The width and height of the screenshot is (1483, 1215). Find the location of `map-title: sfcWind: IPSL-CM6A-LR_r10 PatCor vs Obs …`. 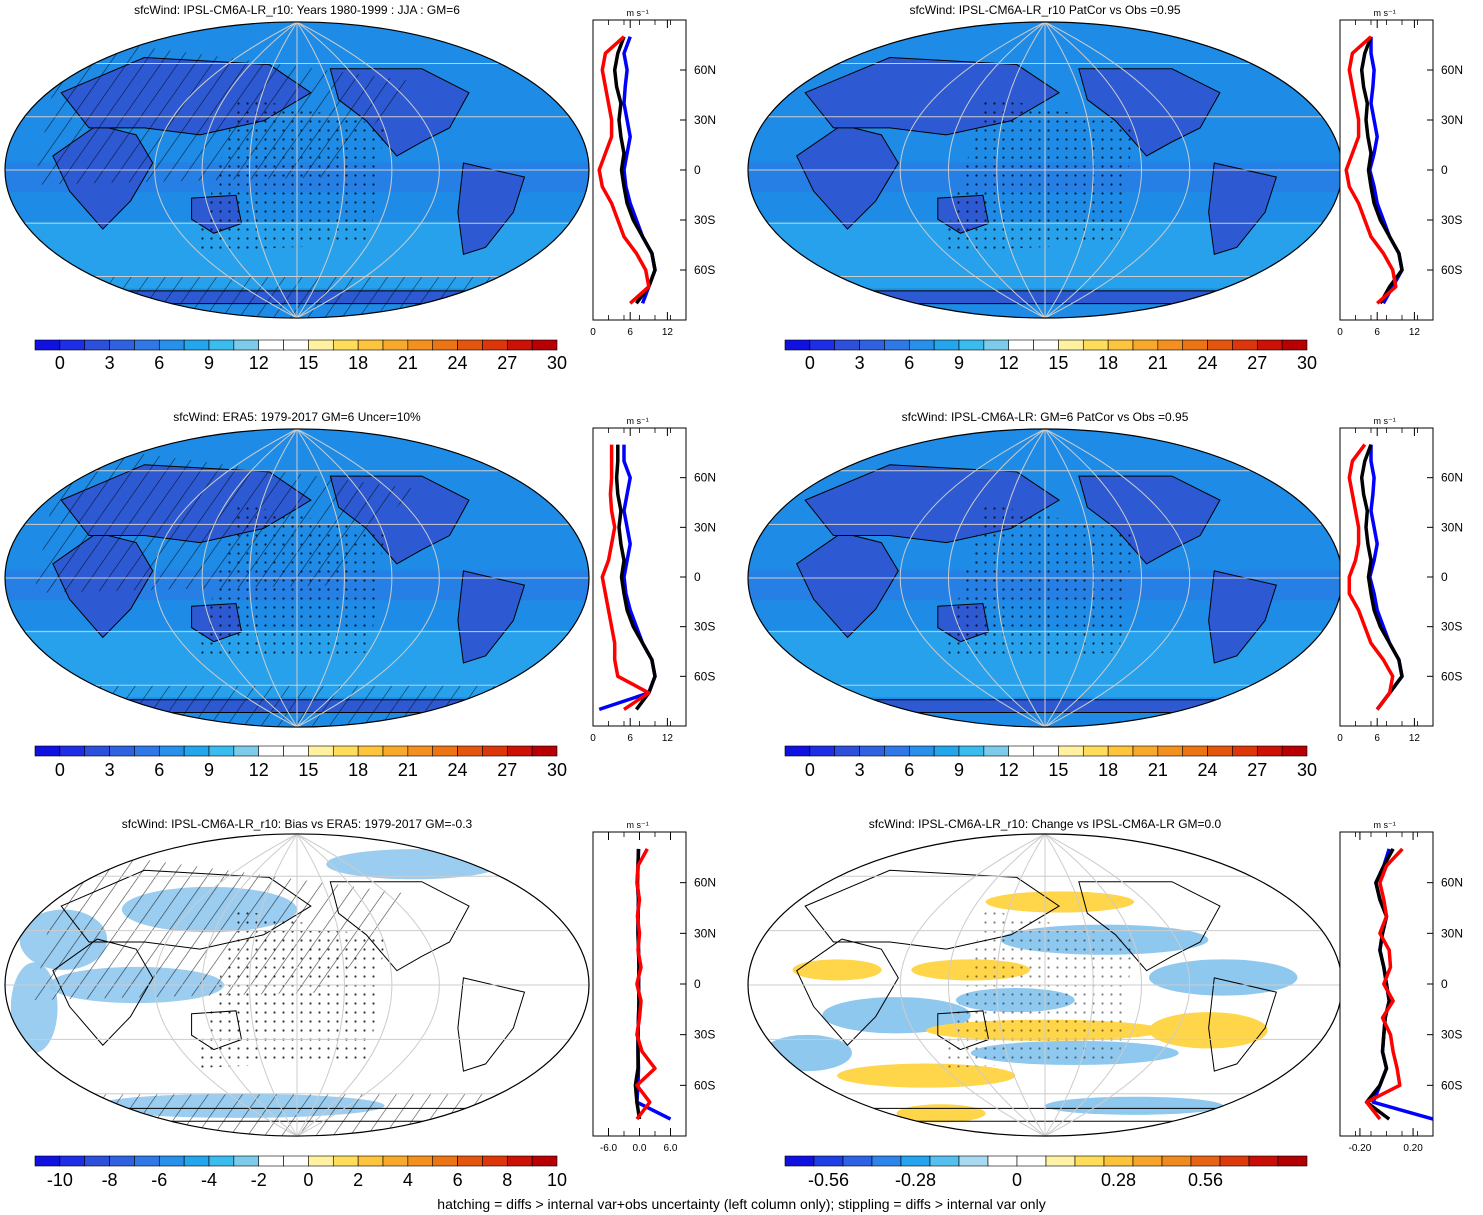

map-title: sfcWind: IPSL-CM6A-LR_r10 PatCor vs Obs … is located at coordinates (1044, 10).